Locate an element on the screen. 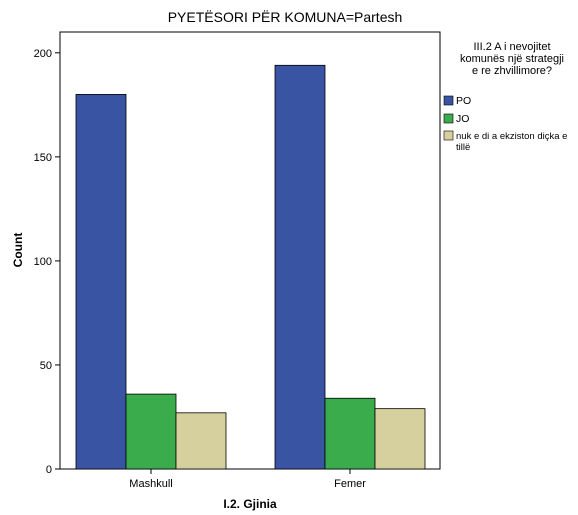  x-axis-title: I.2. Gjinia is located at coordinates (250, 504).